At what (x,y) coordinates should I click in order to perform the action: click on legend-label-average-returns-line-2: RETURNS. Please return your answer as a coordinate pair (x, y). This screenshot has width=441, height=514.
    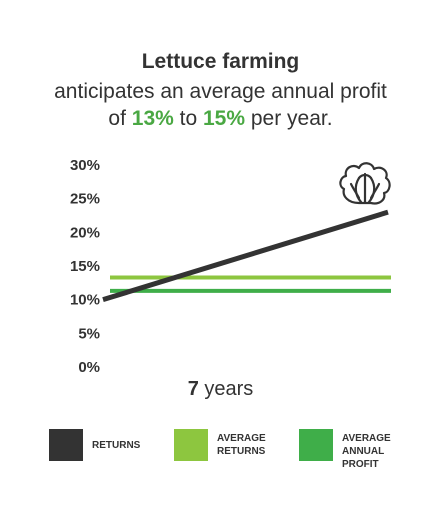
    Looking at the image, I should click on (241, 451).